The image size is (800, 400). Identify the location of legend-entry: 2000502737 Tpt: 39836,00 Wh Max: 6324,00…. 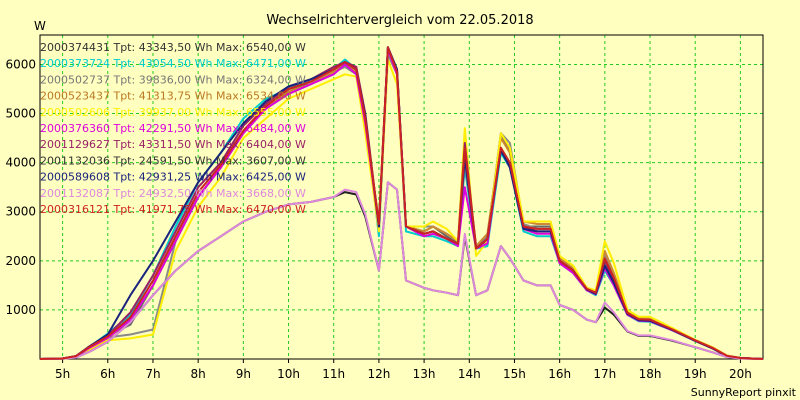
(173, 79).